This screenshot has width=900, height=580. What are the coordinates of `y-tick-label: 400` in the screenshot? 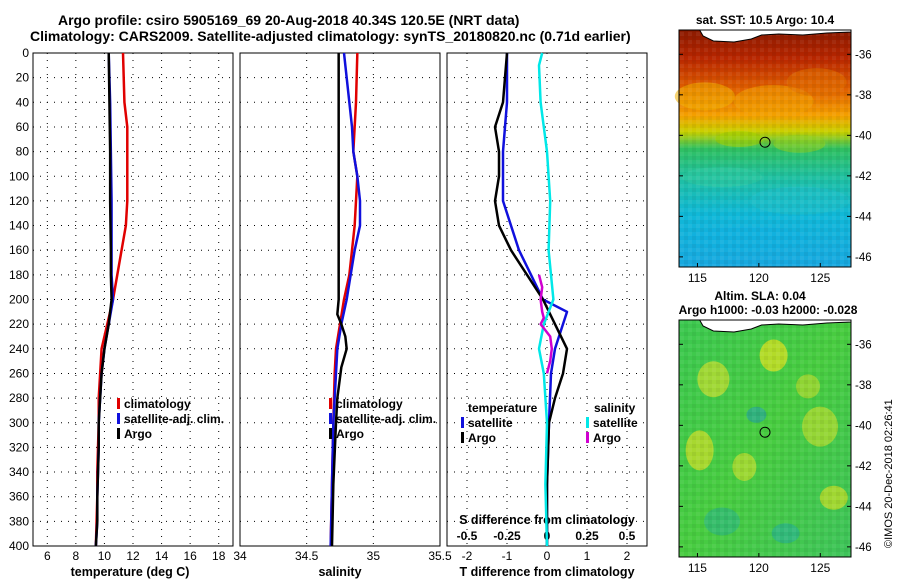 It's located at (19, 546).